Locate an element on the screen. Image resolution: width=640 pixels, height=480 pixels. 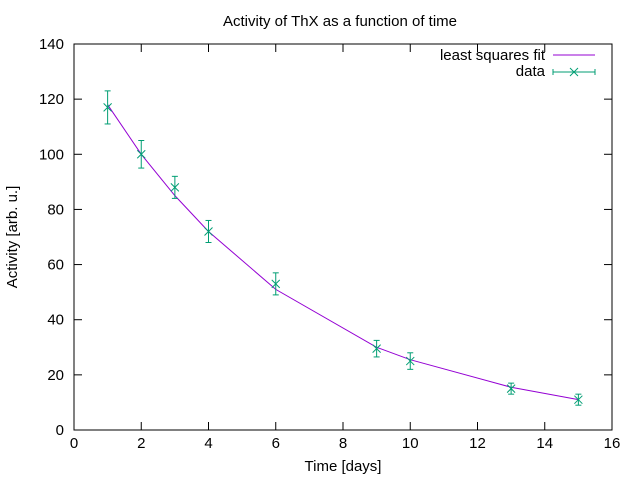
y-axis-label: Activity [arb. u.] is located at coordinates (12, 237).